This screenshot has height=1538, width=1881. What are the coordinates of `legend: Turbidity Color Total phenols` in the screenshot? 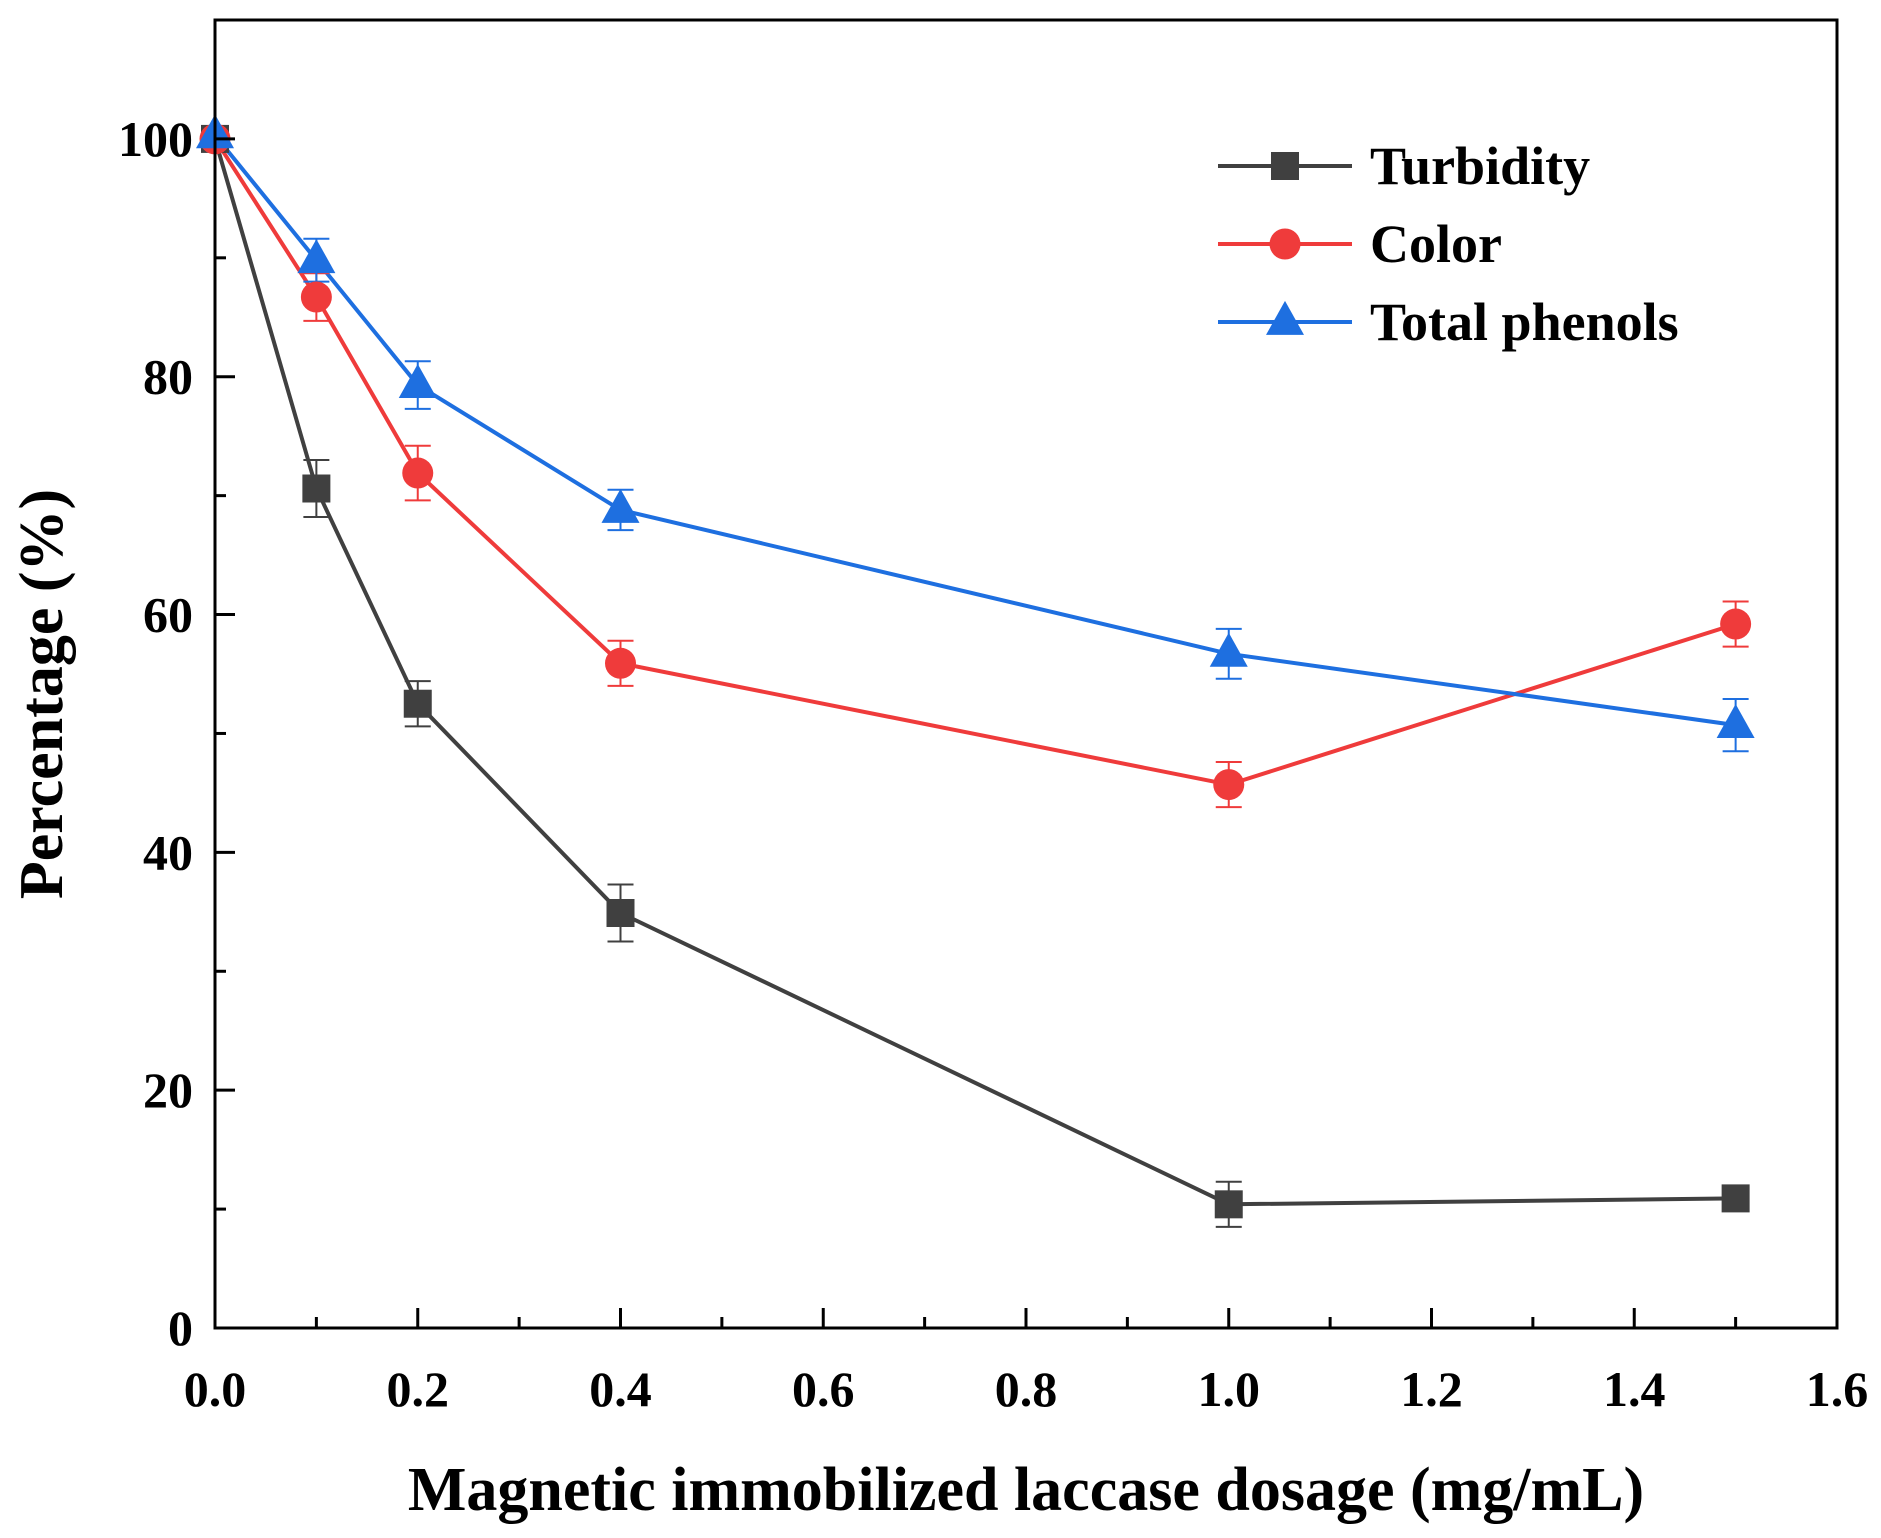 It's located at (1448, 244).